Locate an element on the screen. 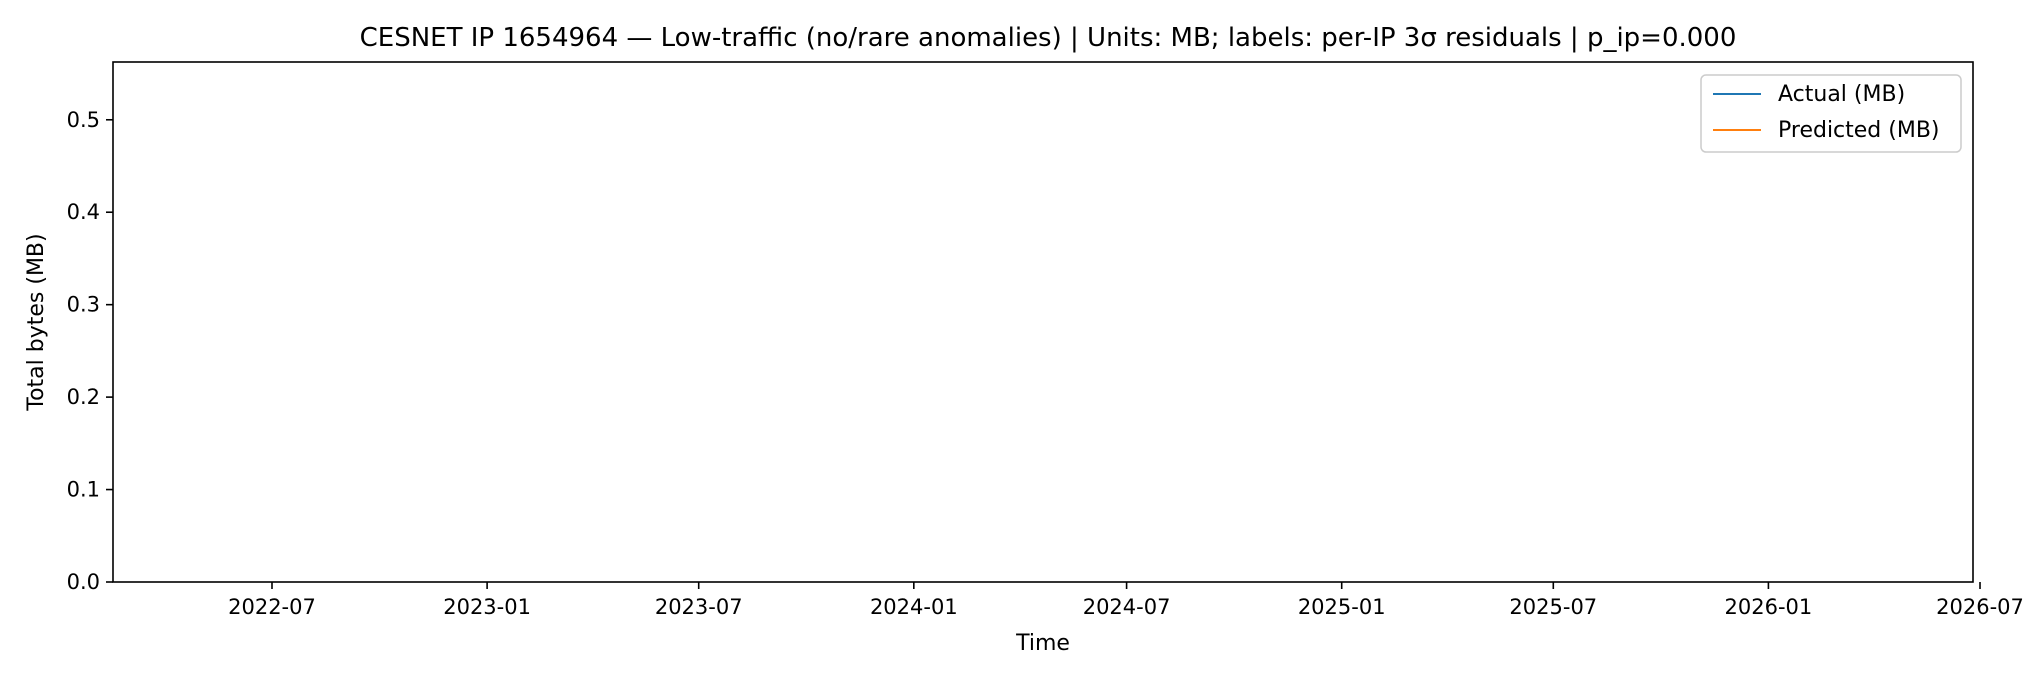 This screenshot has width=2040, height=680. x-tick-label: 2023-01 is located at coordinates (487, 607).